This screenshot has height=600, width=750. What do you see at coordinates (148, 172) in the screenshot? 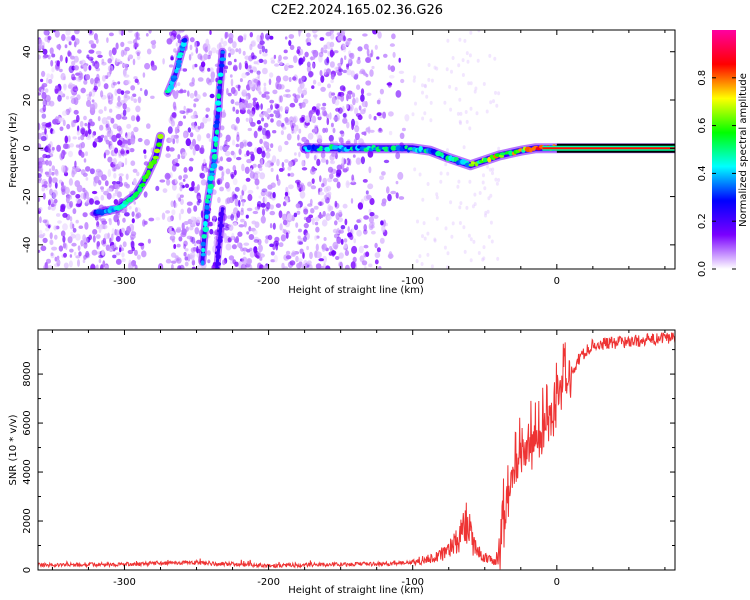
I see `curved-track-mark` at bounding box center [148, 172].